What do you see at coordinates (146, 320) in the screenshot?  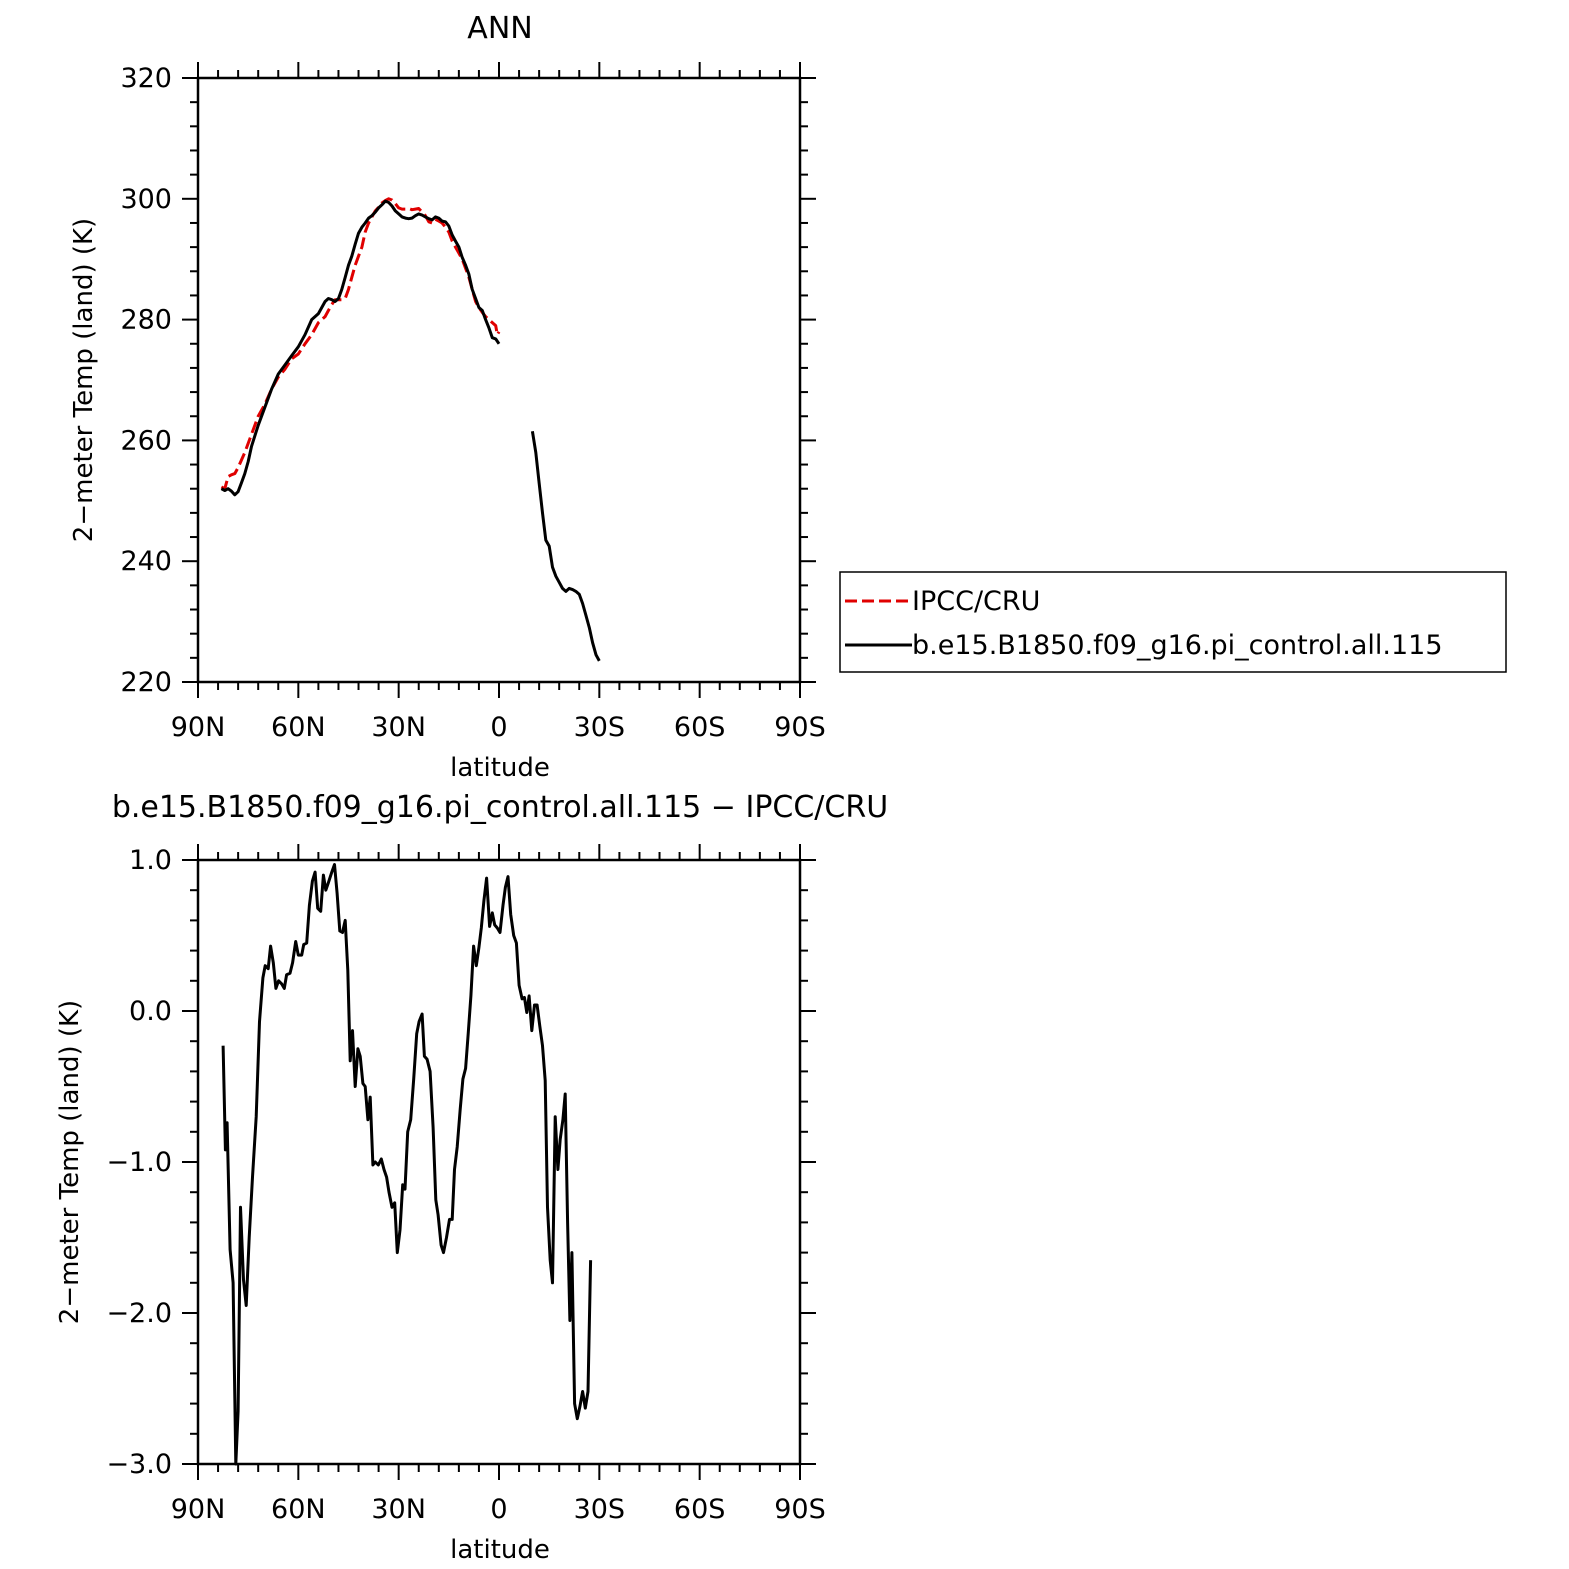 I see `y-tick-label: 280` at bounding box center [146, 320].